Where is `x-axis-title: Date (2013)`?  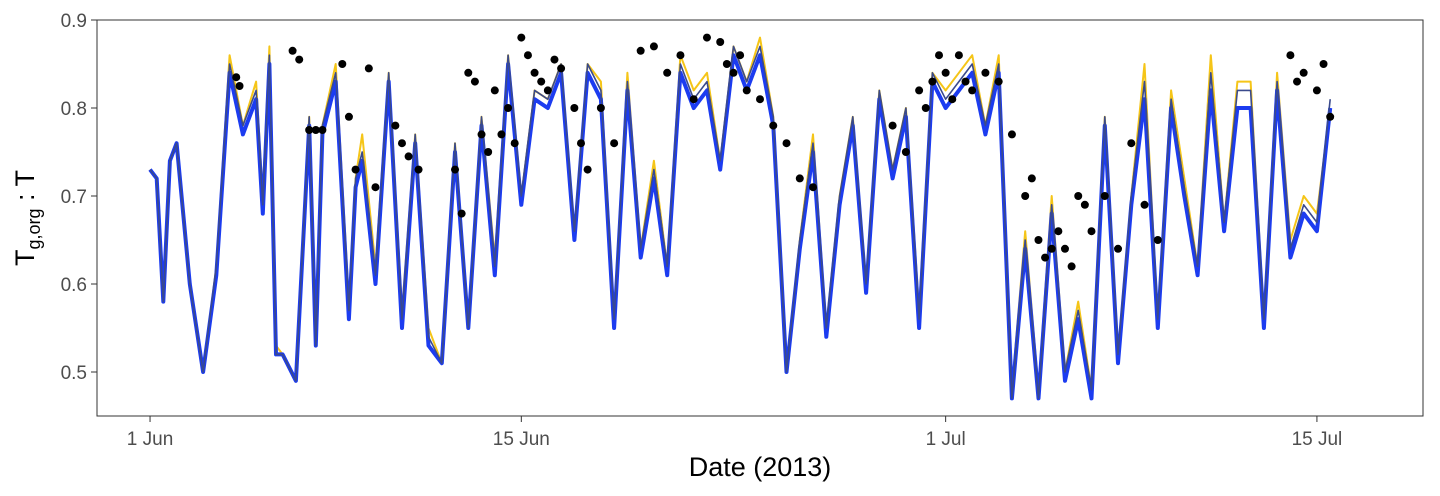 x-axis-title: Date (2013) is located at coordinates (760, 467).